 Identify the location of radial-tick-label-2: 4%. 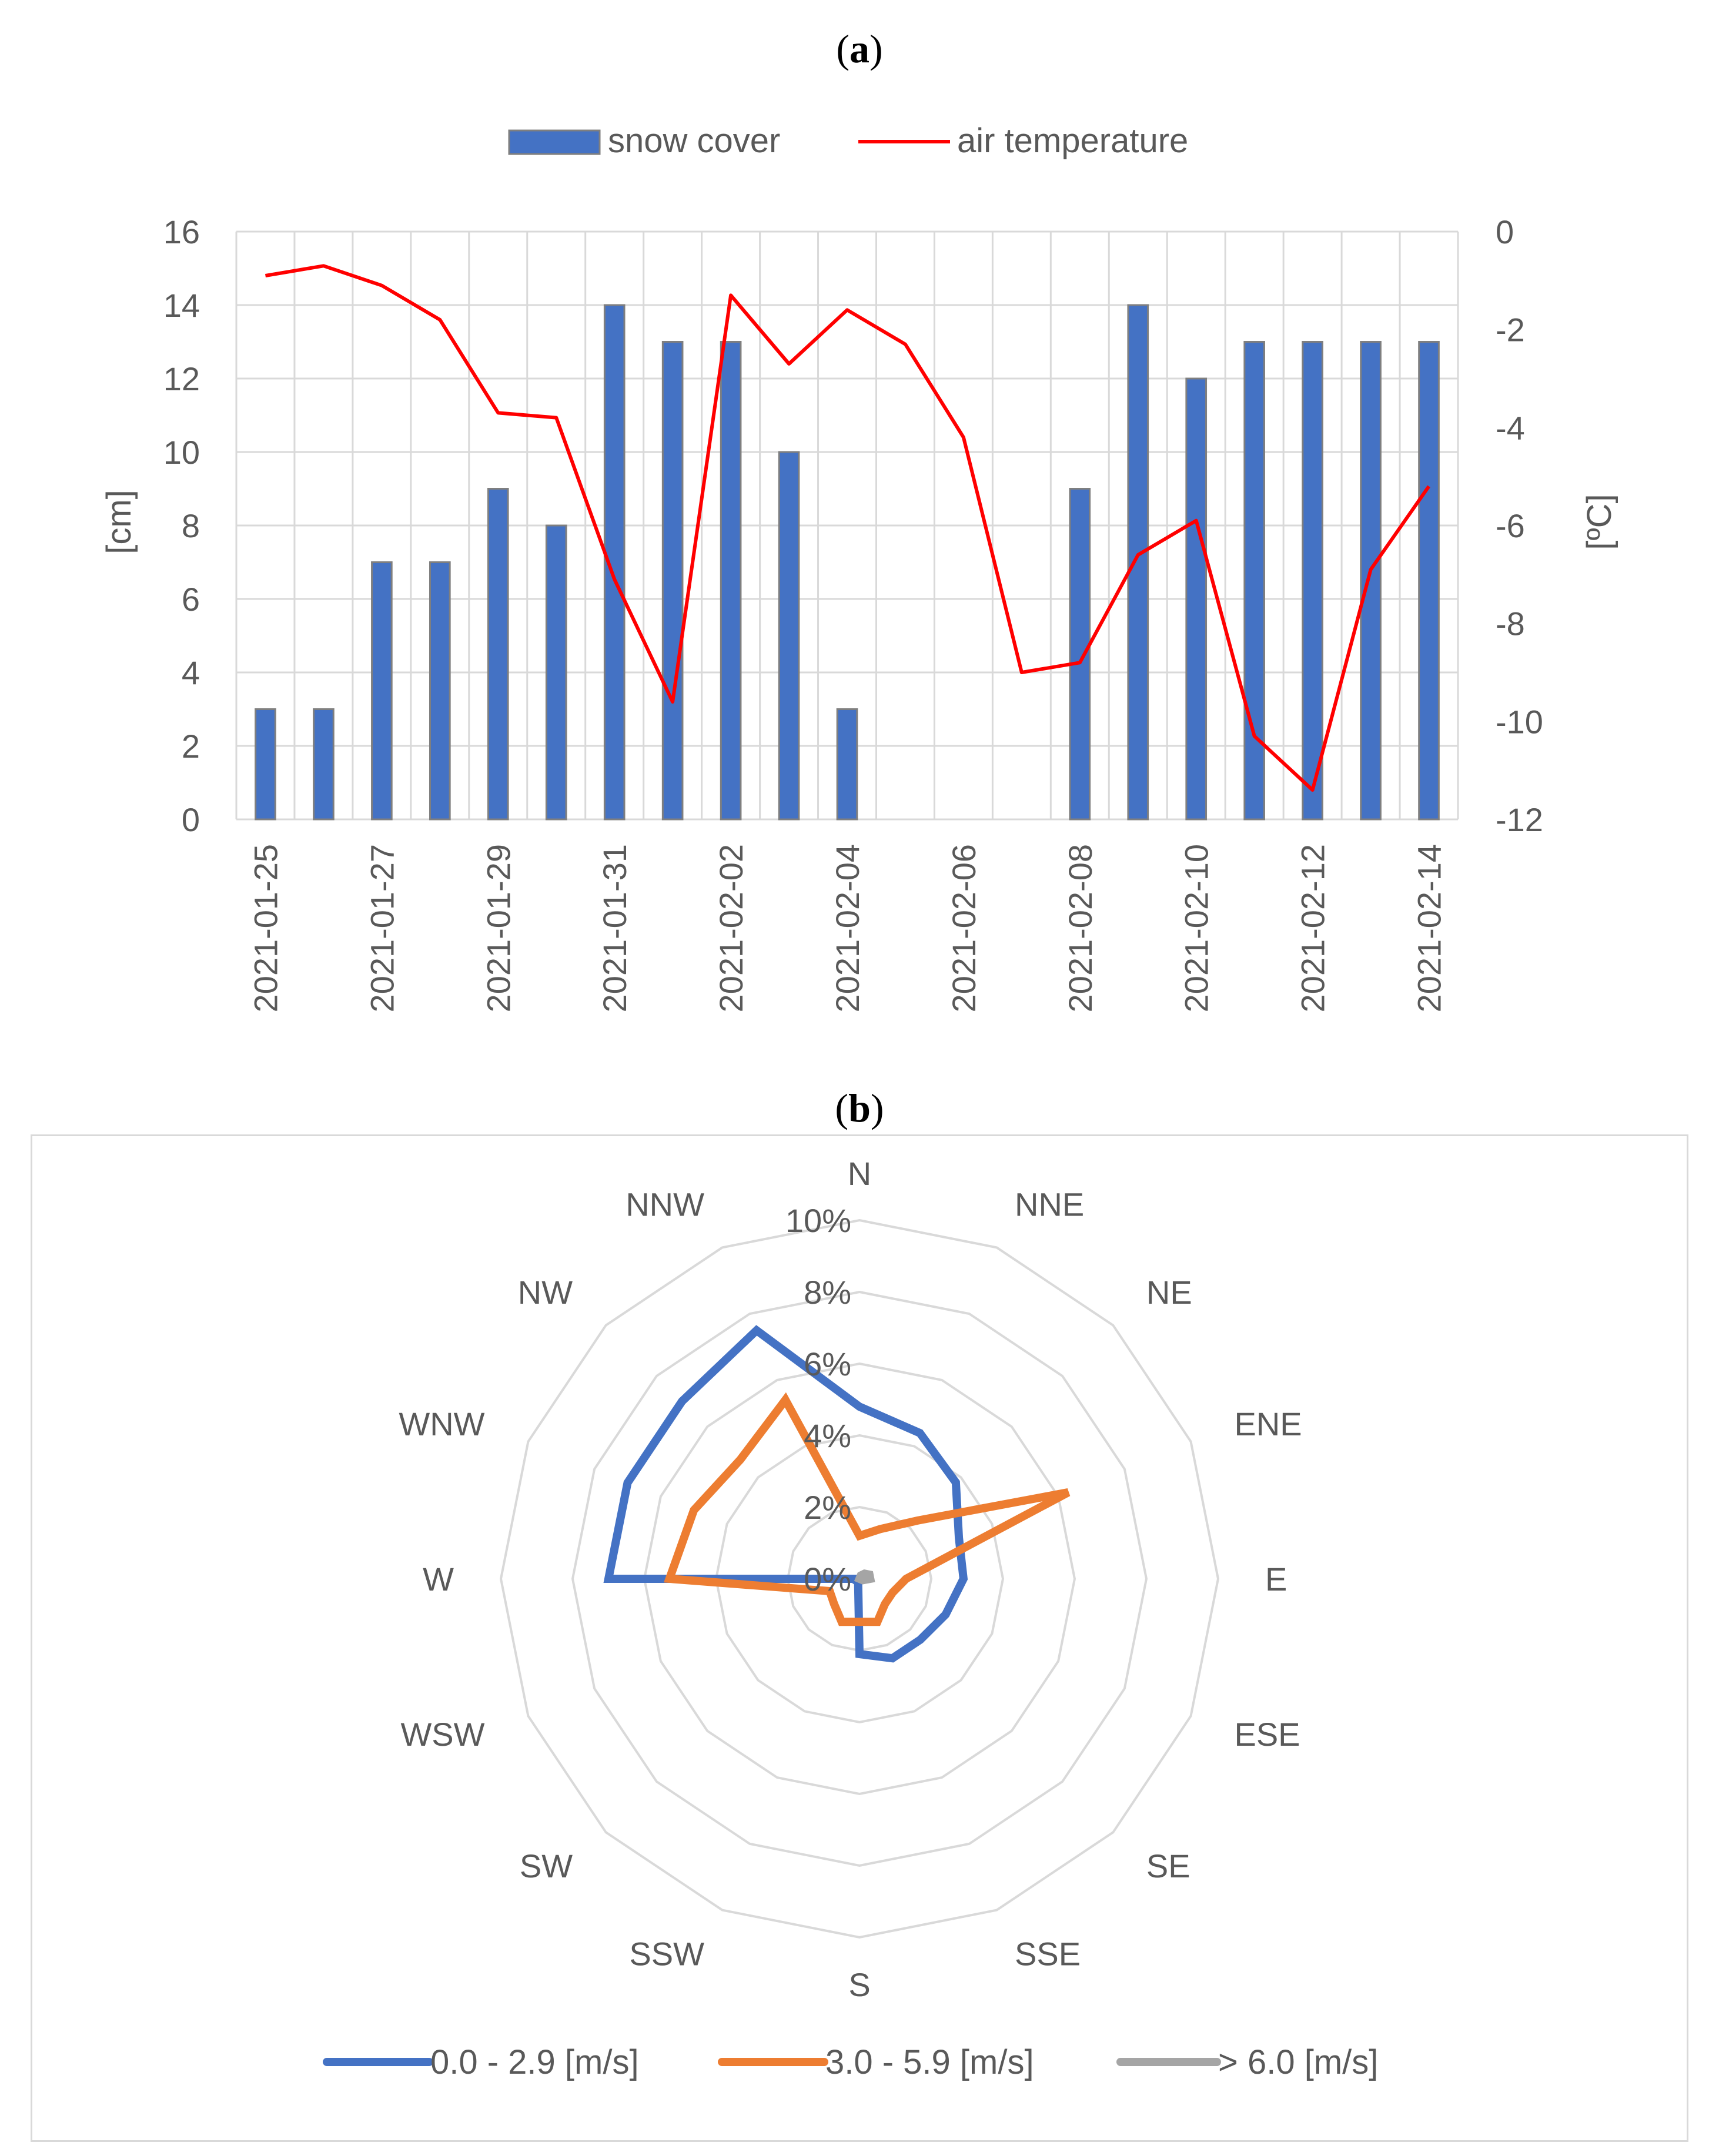
(827, 1435).